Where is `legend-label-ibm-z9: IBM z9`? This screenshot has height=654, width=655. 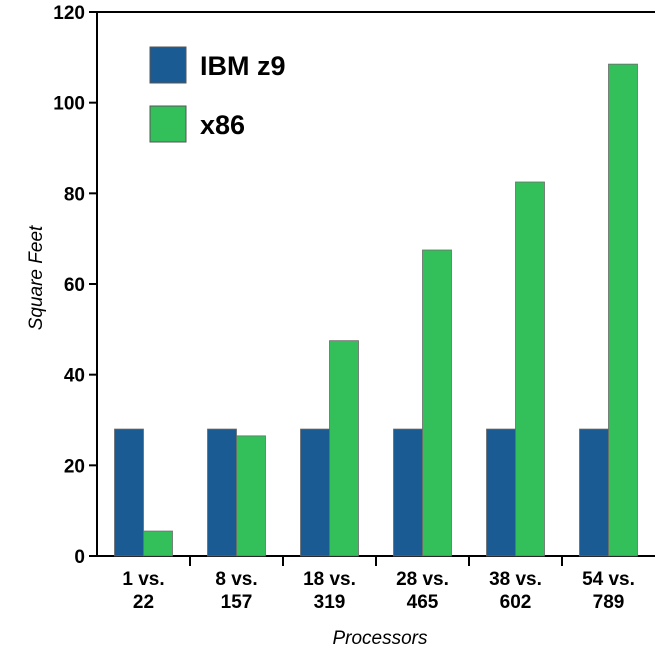 legend-label-ibm-z9: IBM z9 is located at coordinates (243, 66).